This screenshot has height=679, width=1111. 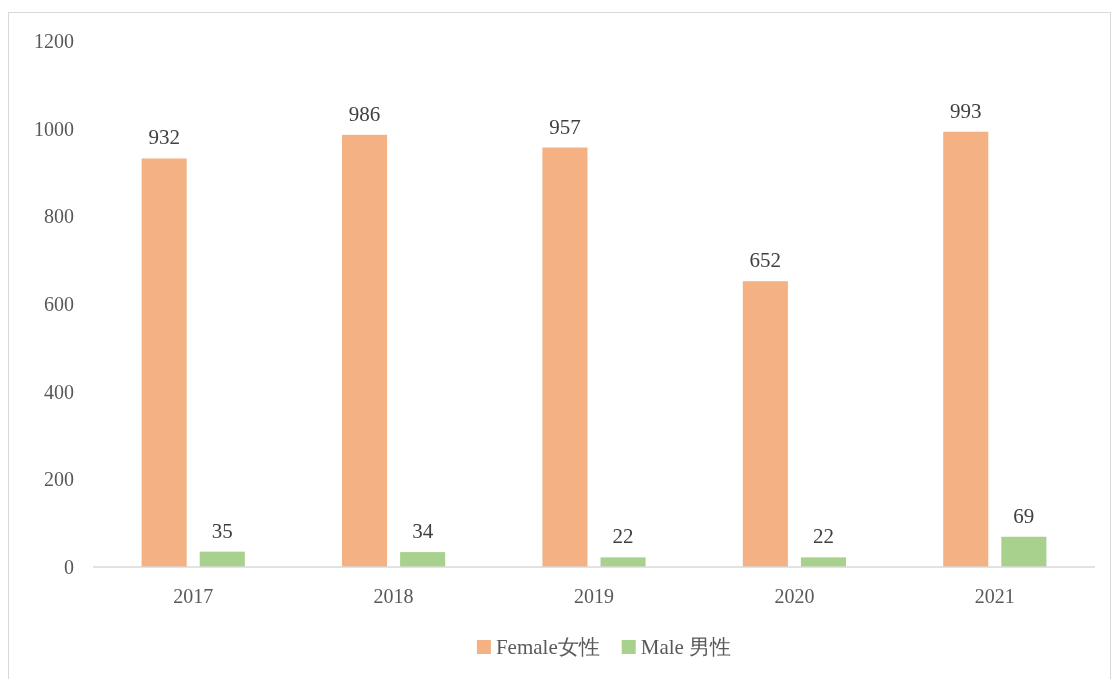 What do you see at coordinates (994, 596) in the screenshot?
I see `x-tick-label: 2021` at bounding box center [994, 596].